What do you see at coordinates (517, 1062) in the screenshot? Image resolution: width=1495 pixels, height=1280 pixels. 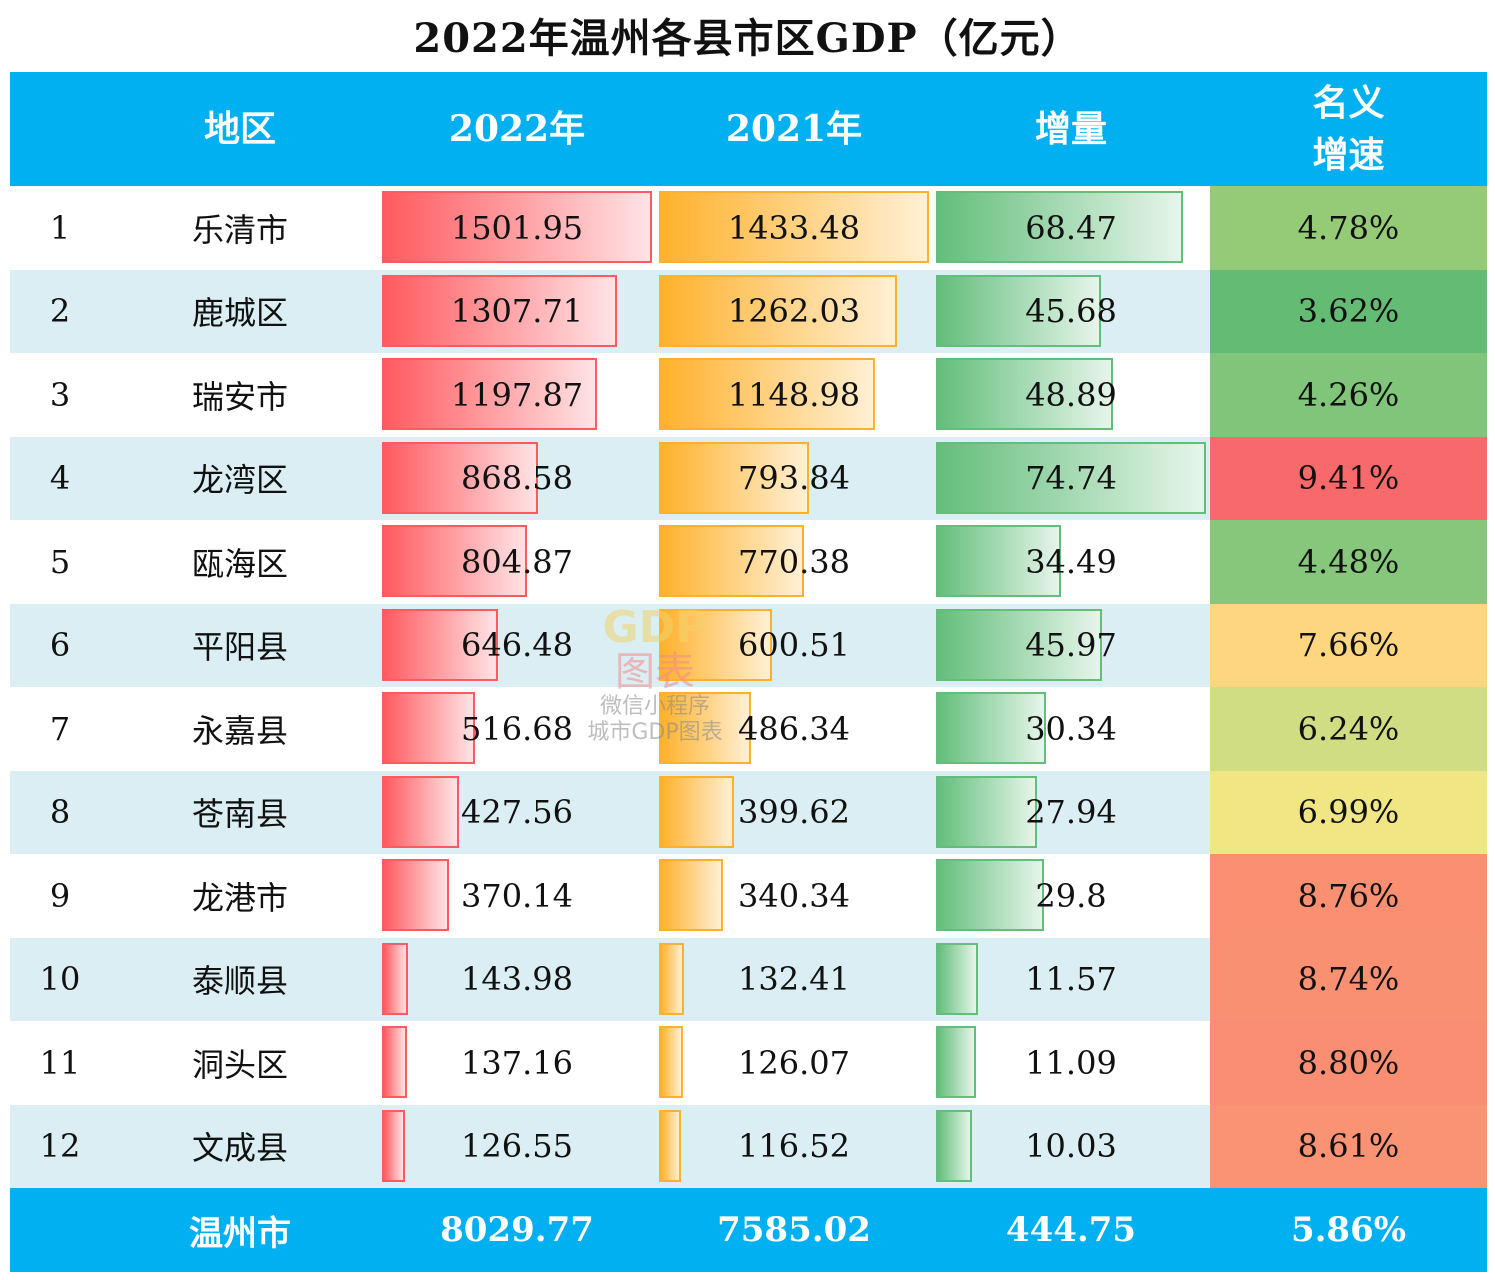 I see `gdp-2022-label: 137.16` at bounding box center [517, 1062].